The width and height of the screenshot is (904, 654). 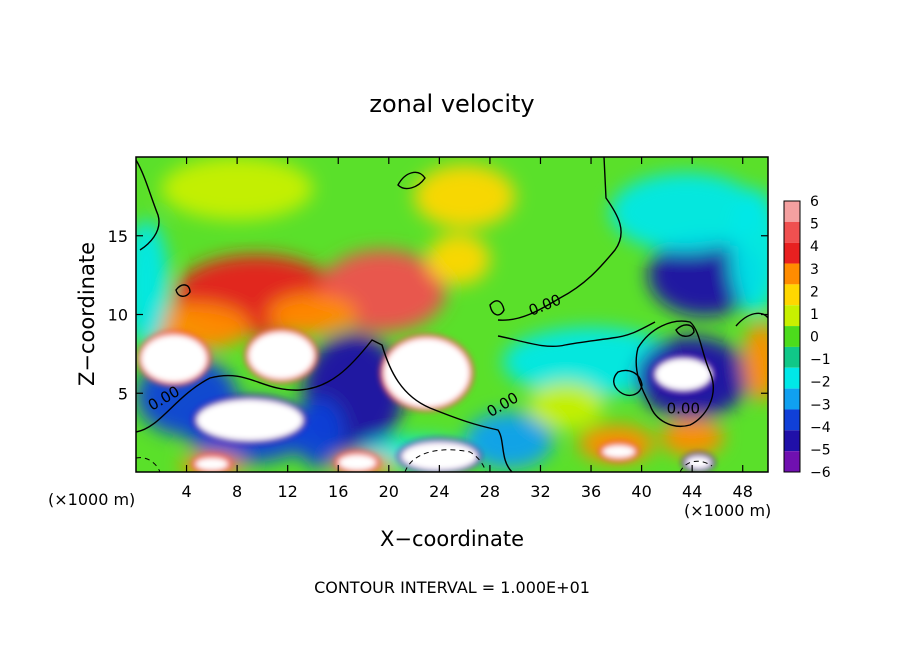 What do you see at coordinates (118, 236) in the screenshot?
I see `y-tick-label: 15` at bounding box center [118, 236].